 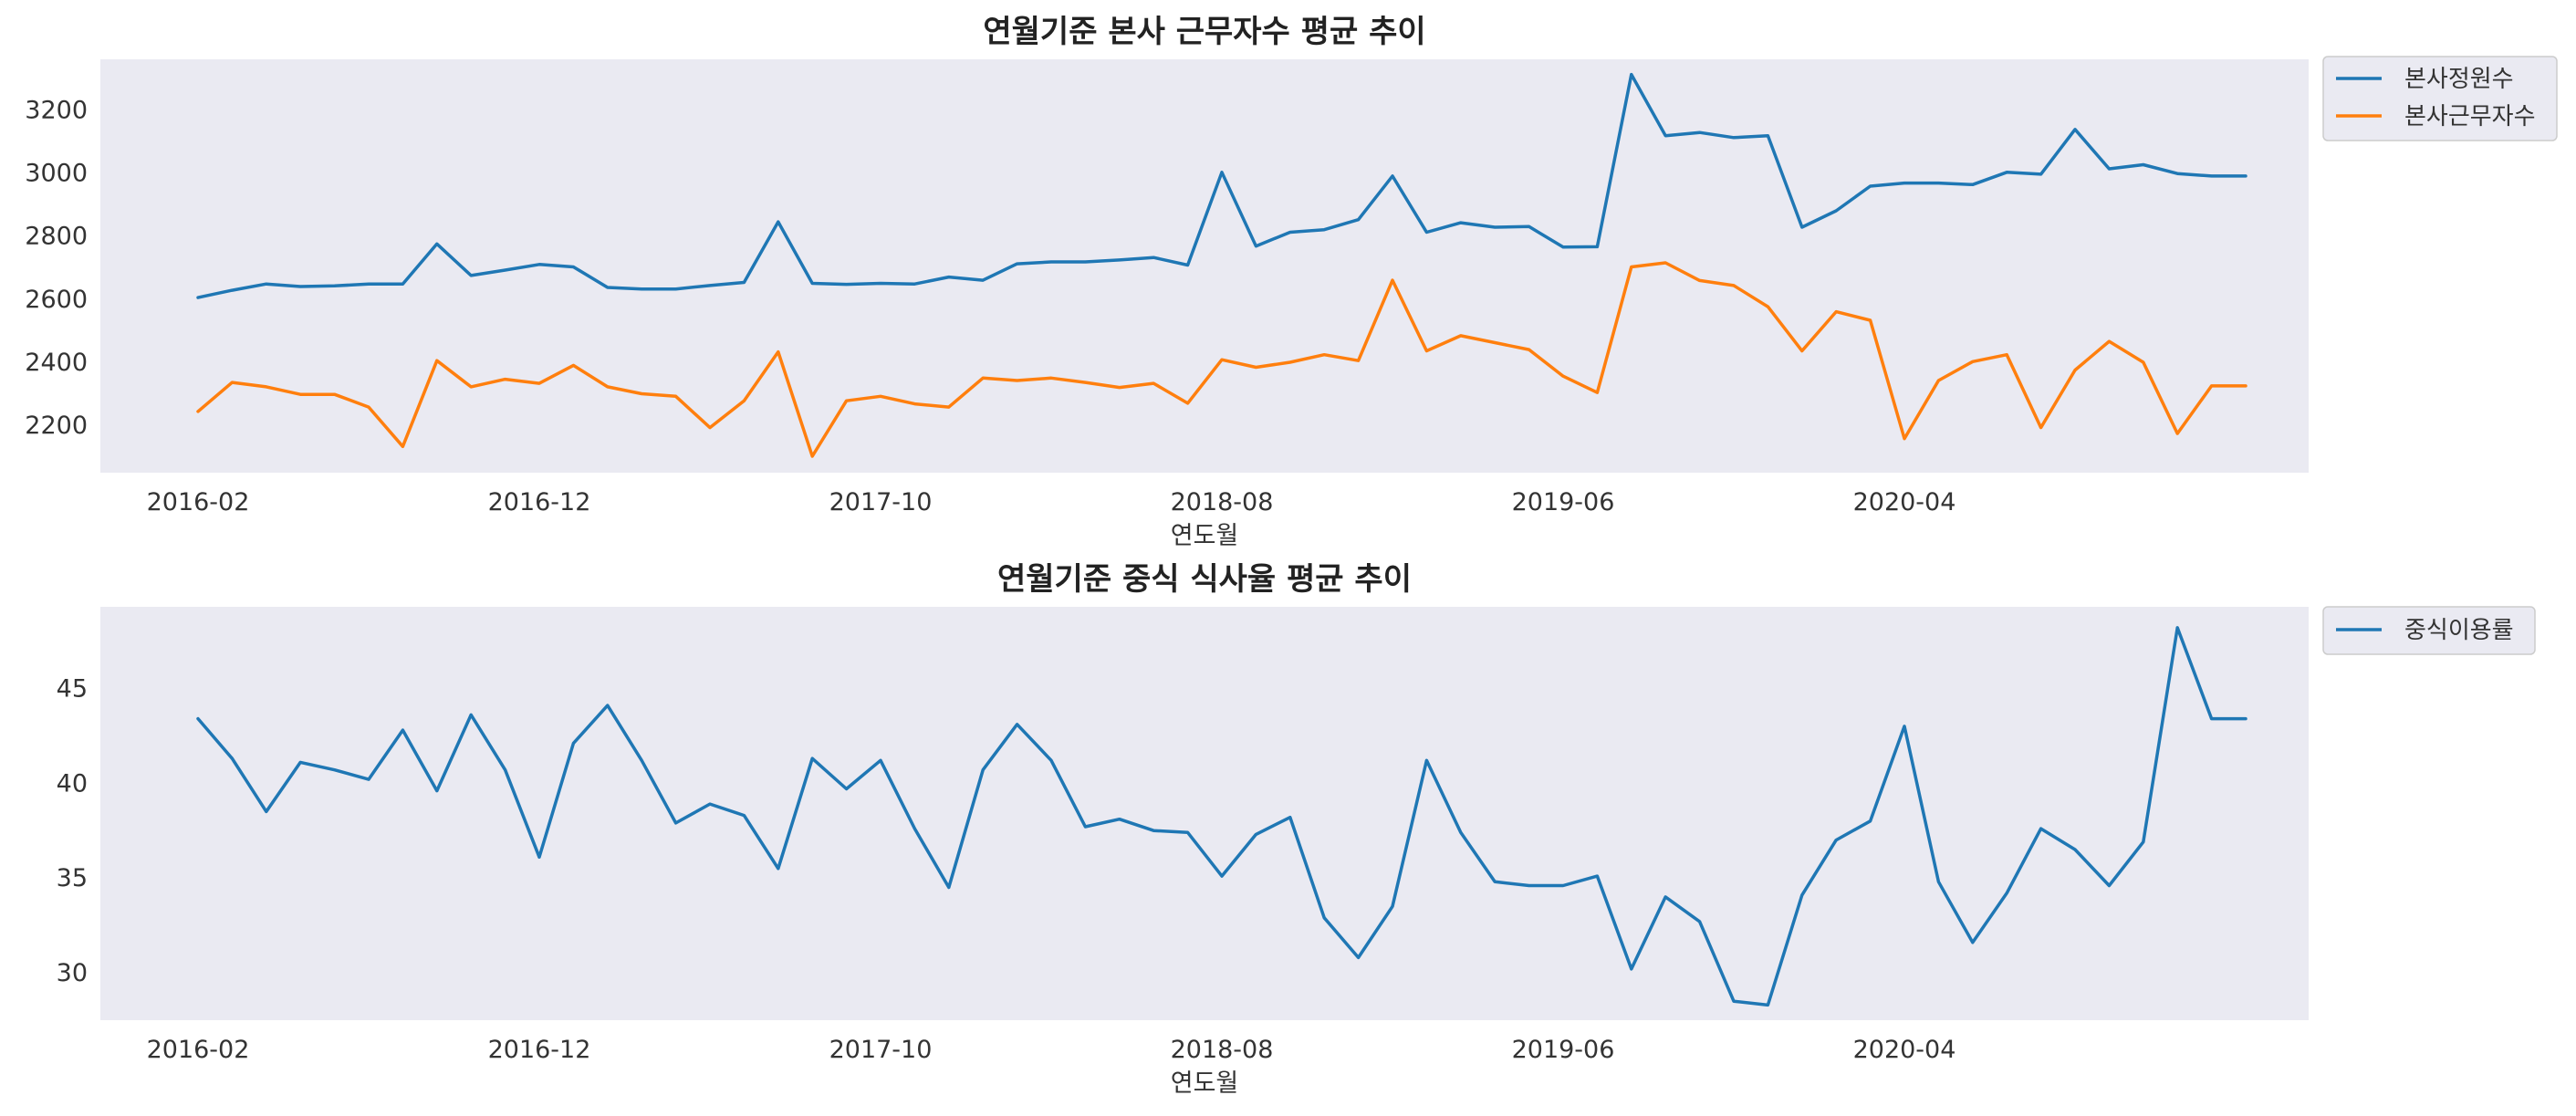 What do you see at coordinates (1904, 502) in the screenshot?
I see `chart-1-x-tick-label: 2020-04` at bounding box center [1904, 502].